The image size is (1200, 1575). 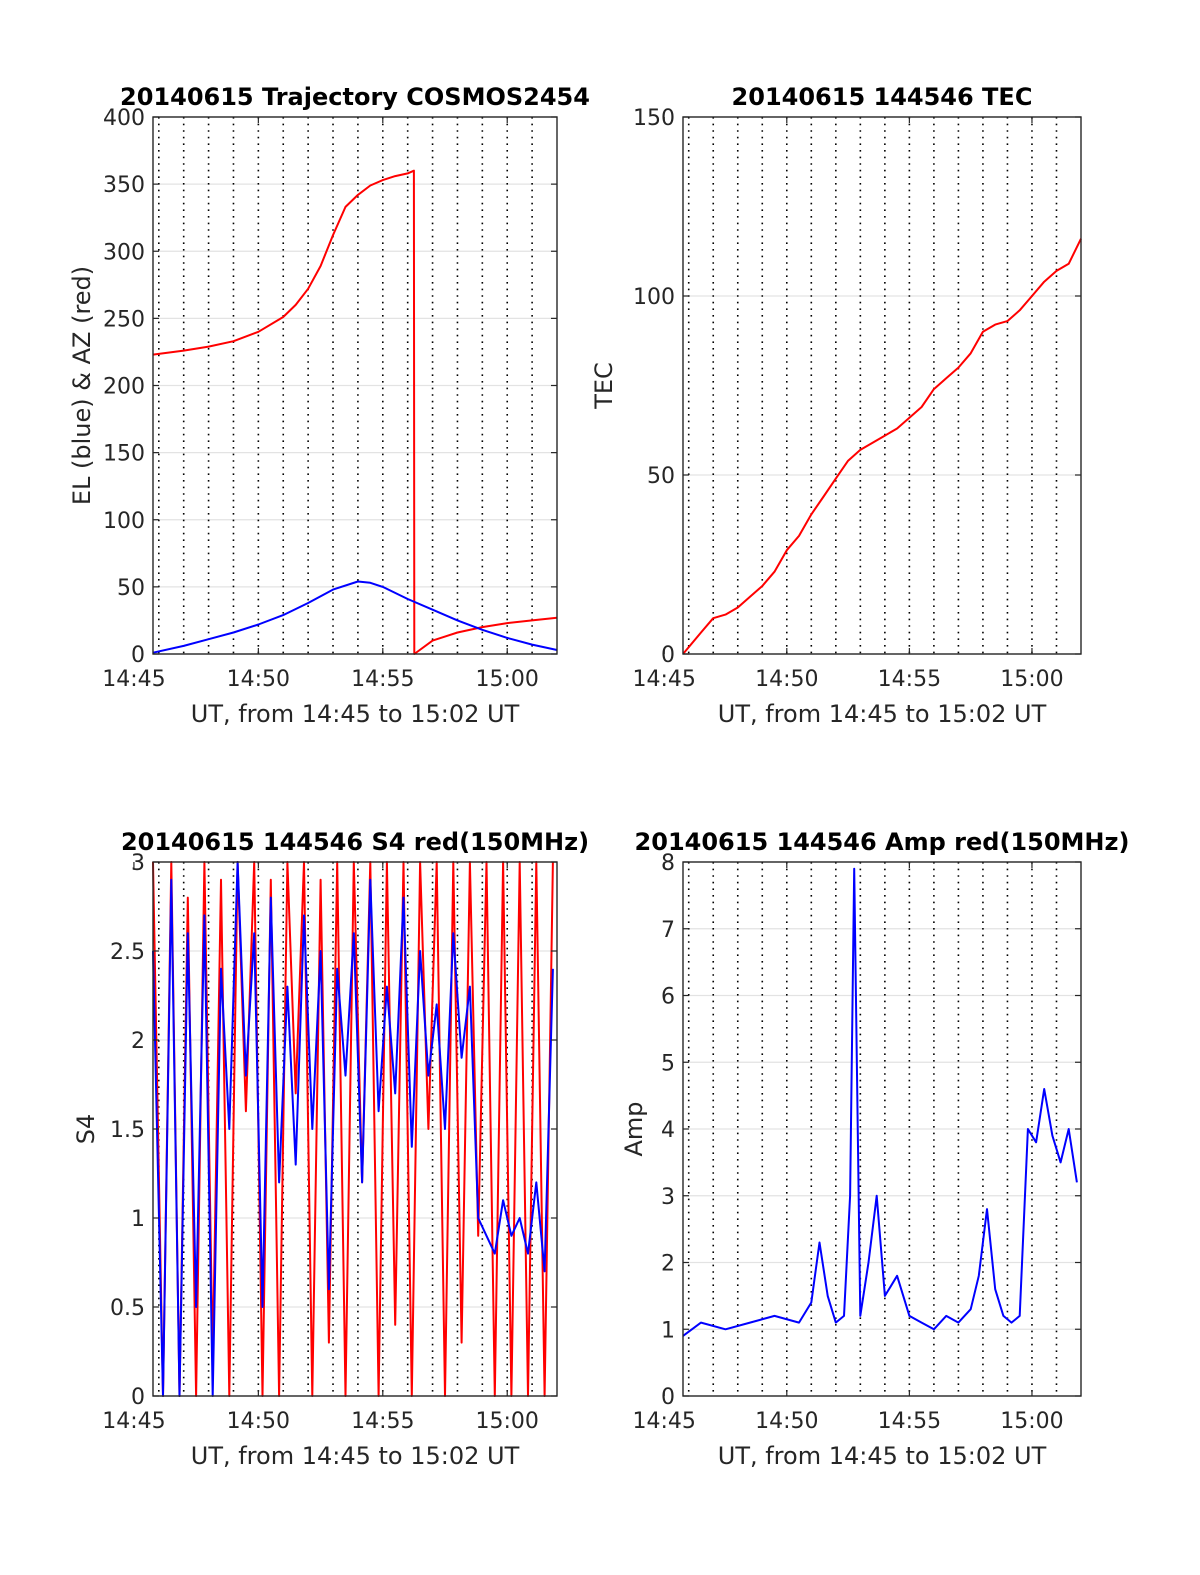 What do you see at coordinates (82, 385) in the screenshot?
I see `y-axis-label: EL (blue) & AZ (red)` at bounding box center [82, 385].